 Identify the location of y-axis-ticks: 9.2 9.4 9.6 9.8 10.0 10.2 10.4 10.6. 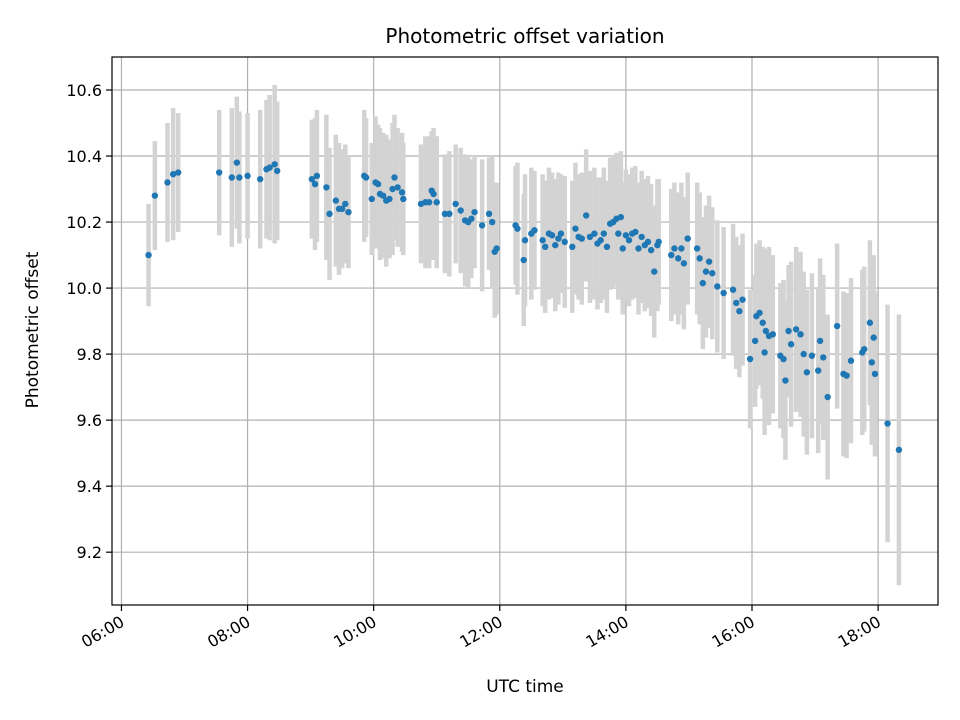
(89, 321).